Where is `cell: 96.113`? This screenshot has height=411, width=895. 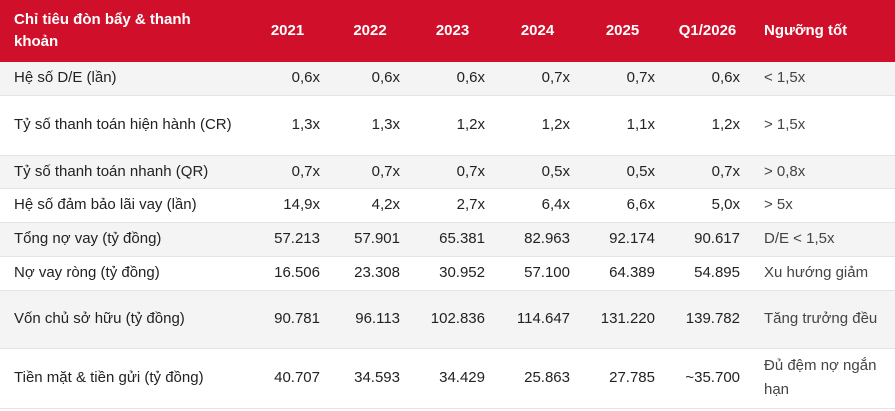
cell: 96.113 is located at coordinates (370, 319).